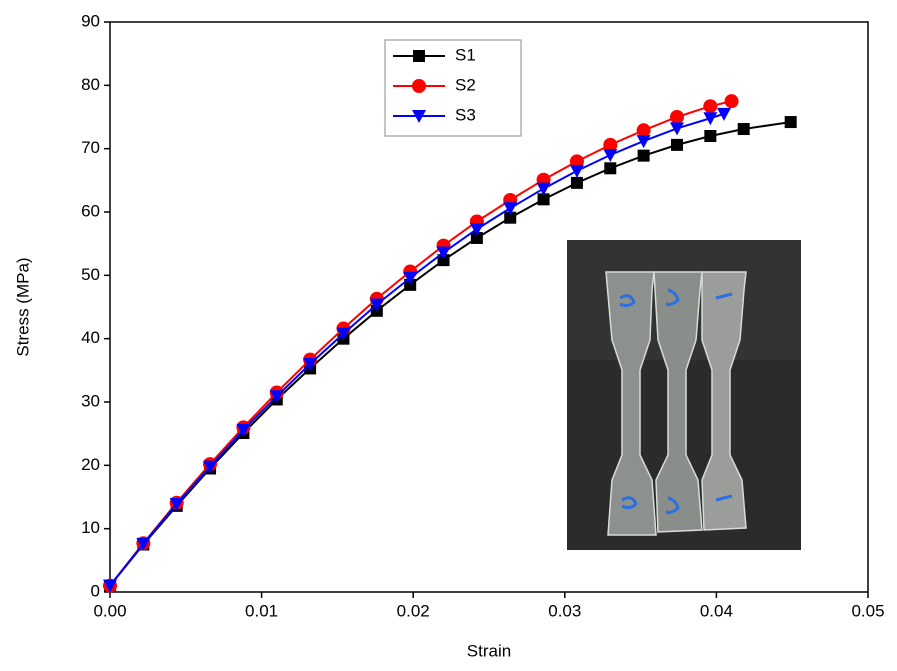  Describe the element at coordinates (109, 610) in the screenshot. I see `x-tick-label: 0.00` at that location.